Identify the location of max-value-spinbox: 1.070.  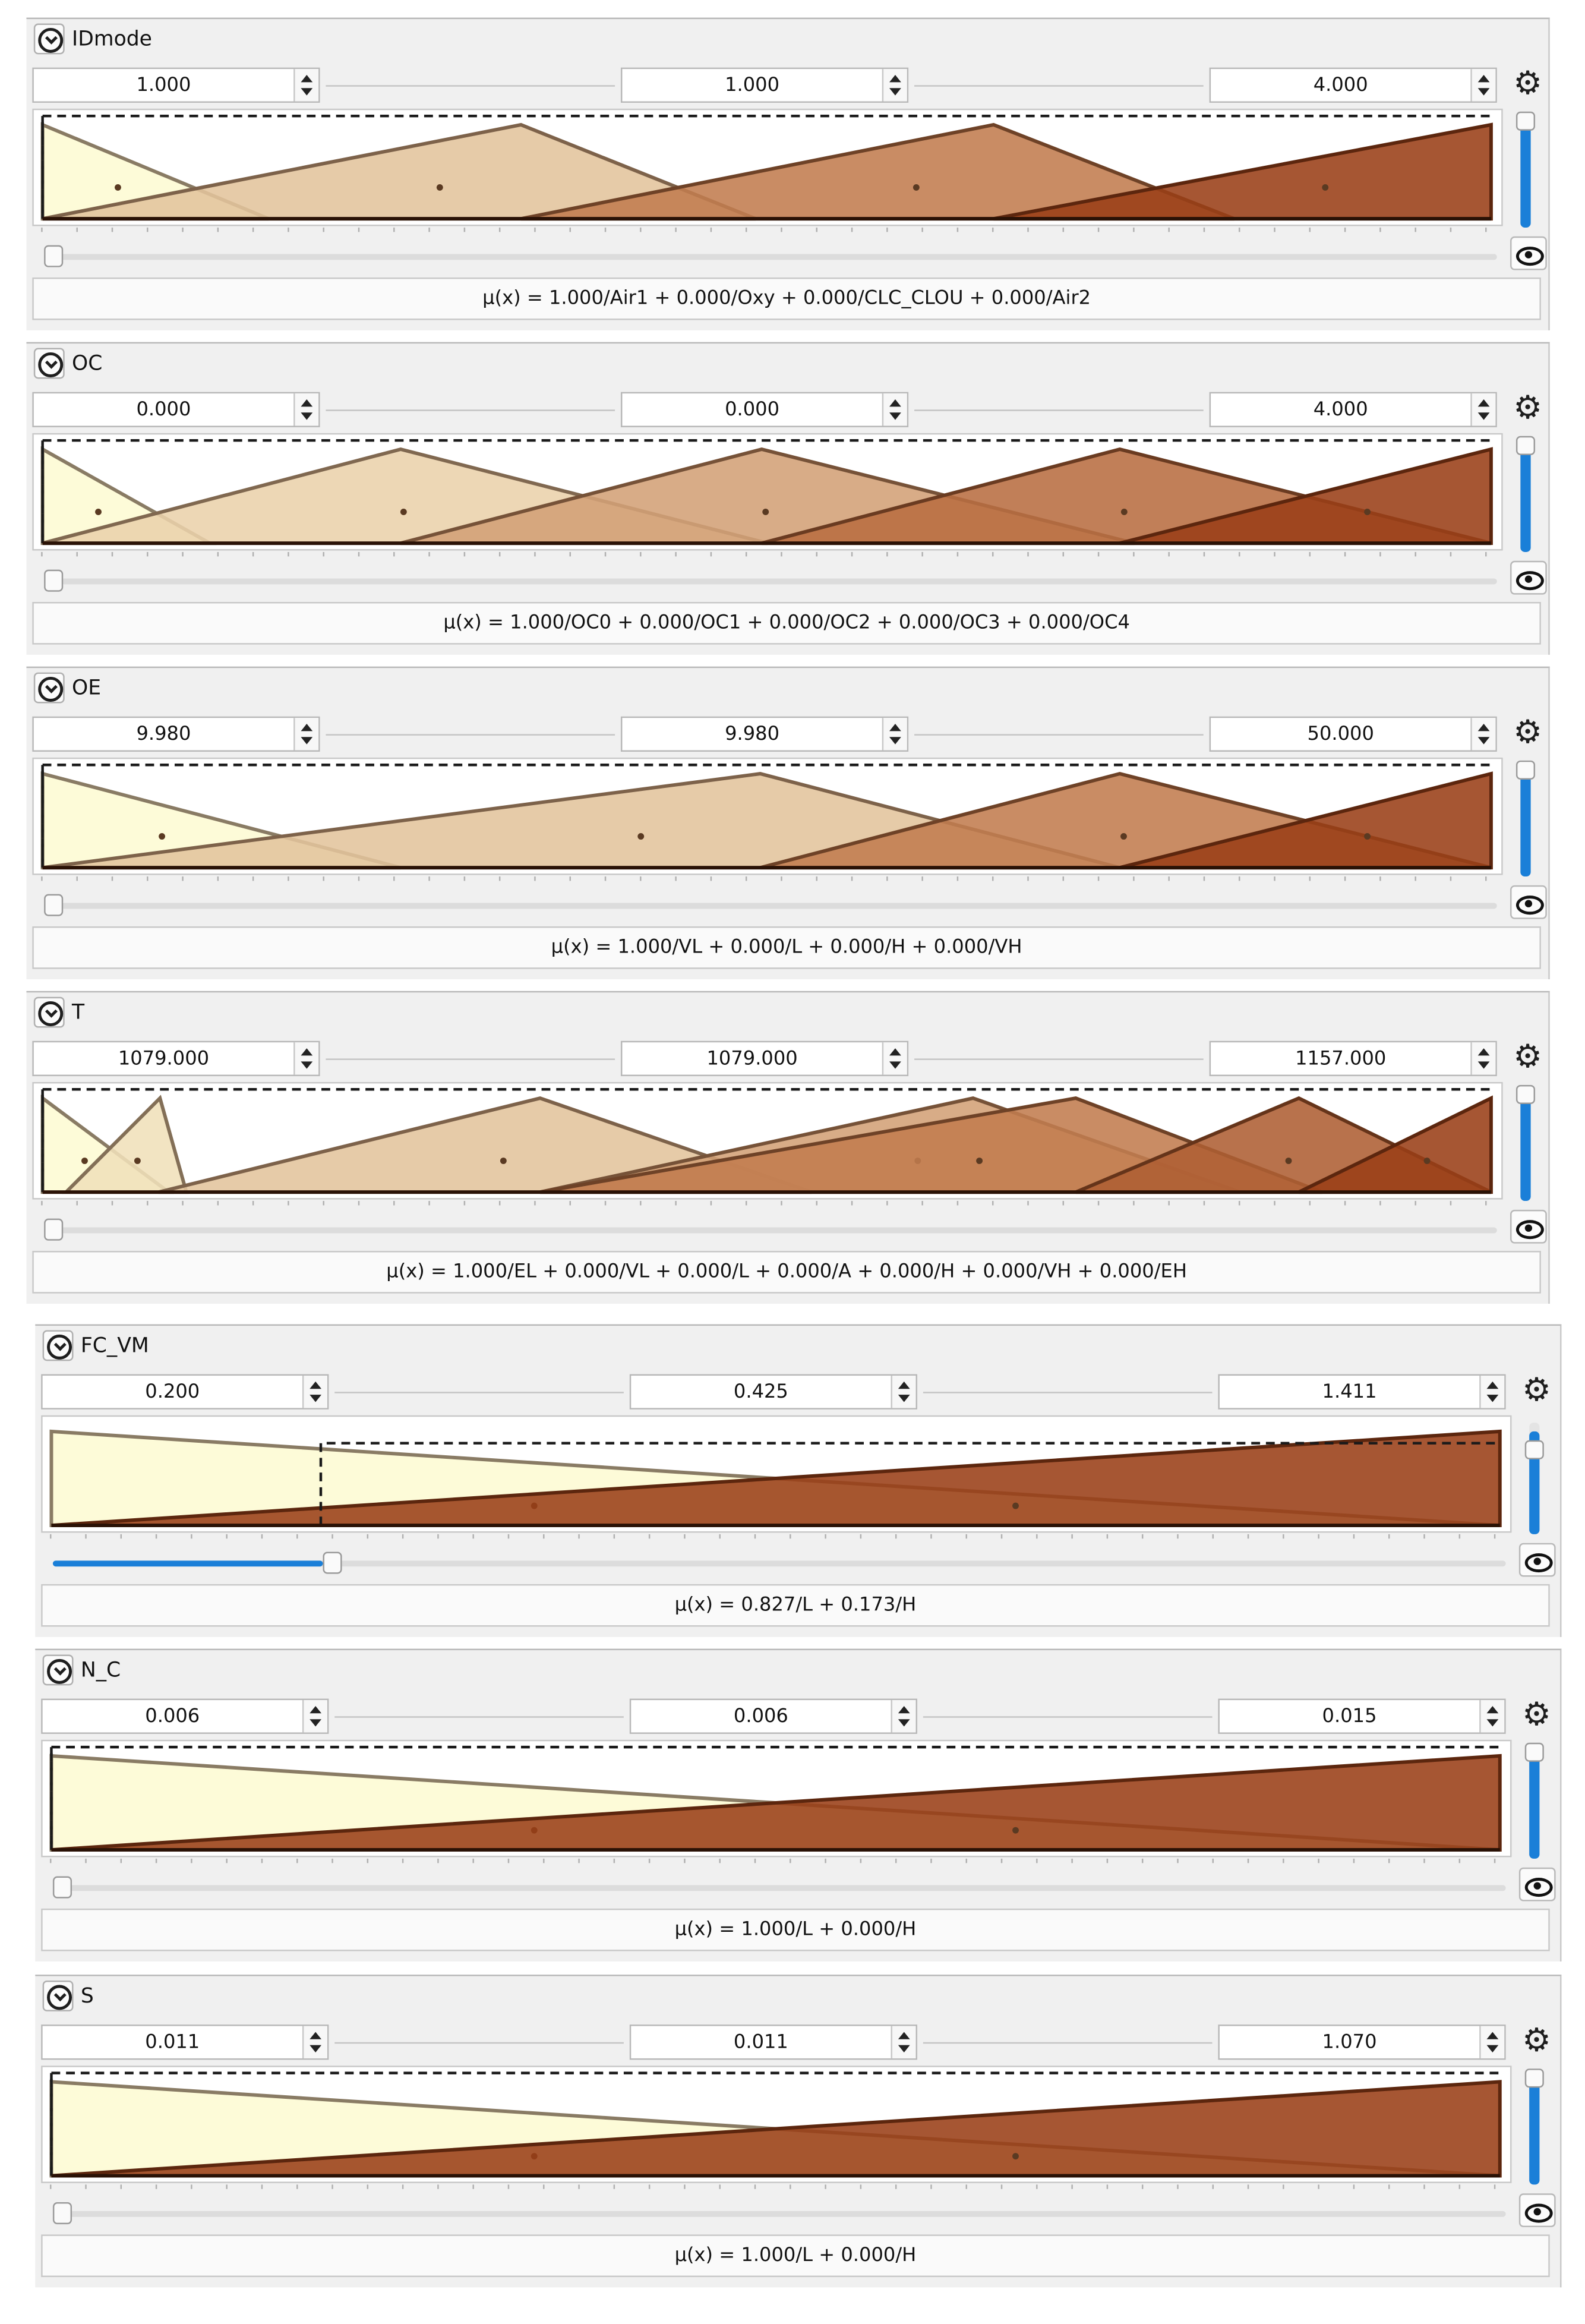
(1362, 2042).